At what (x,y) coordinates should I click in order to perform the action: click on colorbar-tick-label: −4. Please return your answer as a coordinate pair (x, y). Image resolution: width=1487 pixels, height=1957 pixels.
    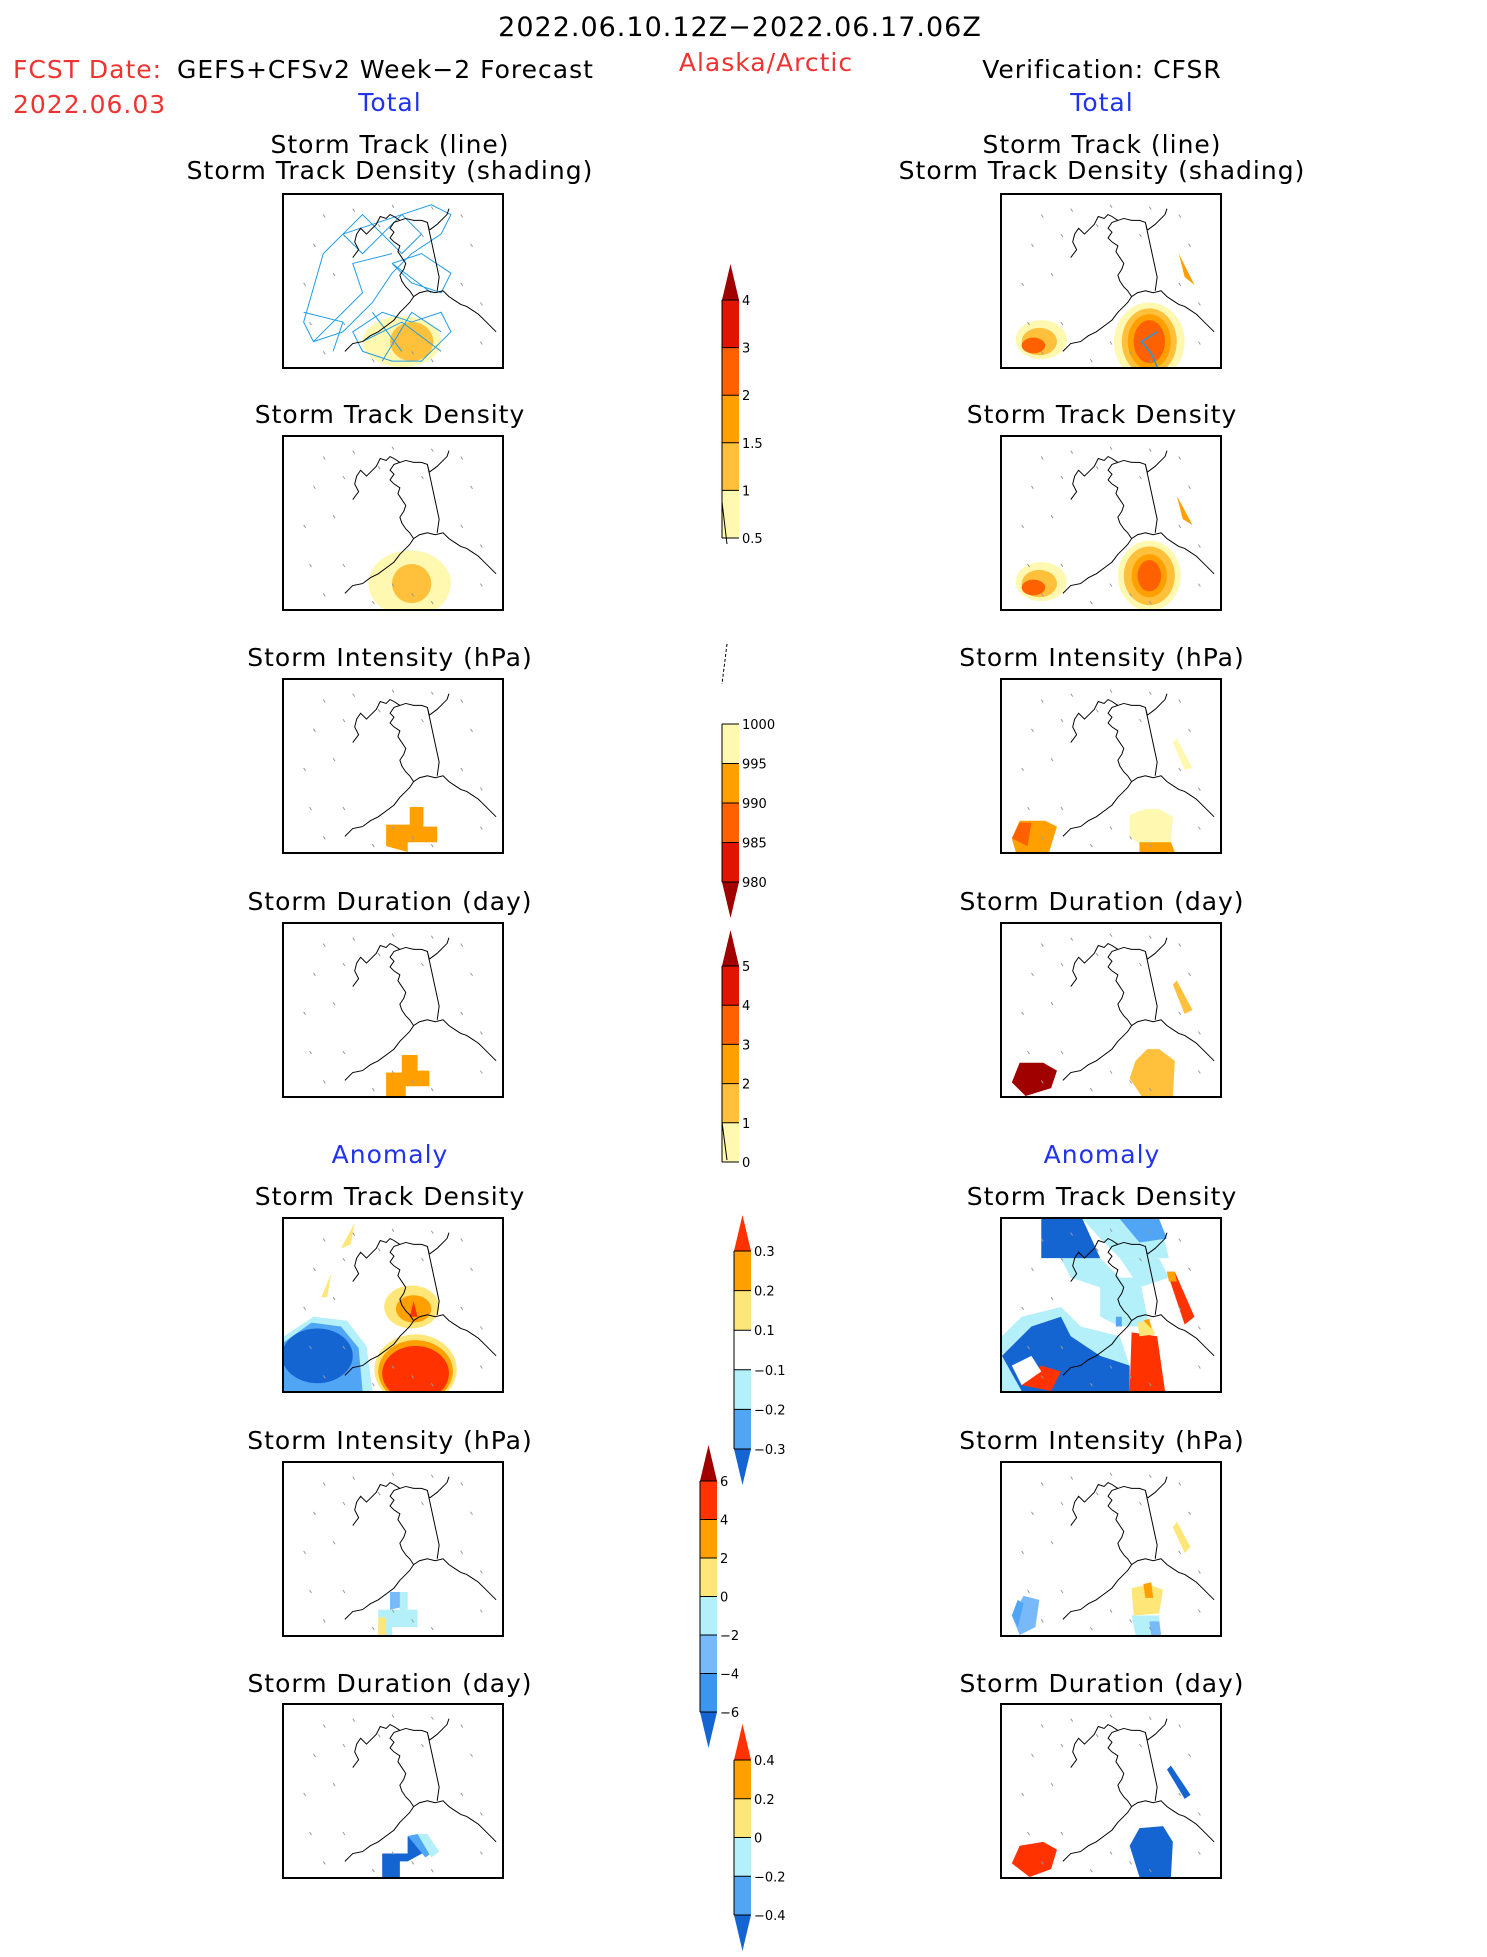
    Looking at the image, I should click on (729, 1675).